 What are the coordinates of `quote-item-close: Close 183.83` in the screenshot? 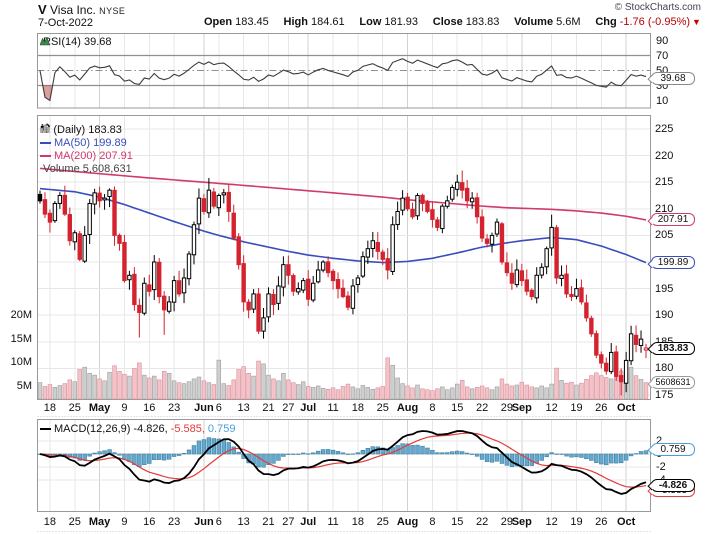 It's located at (466, 22).